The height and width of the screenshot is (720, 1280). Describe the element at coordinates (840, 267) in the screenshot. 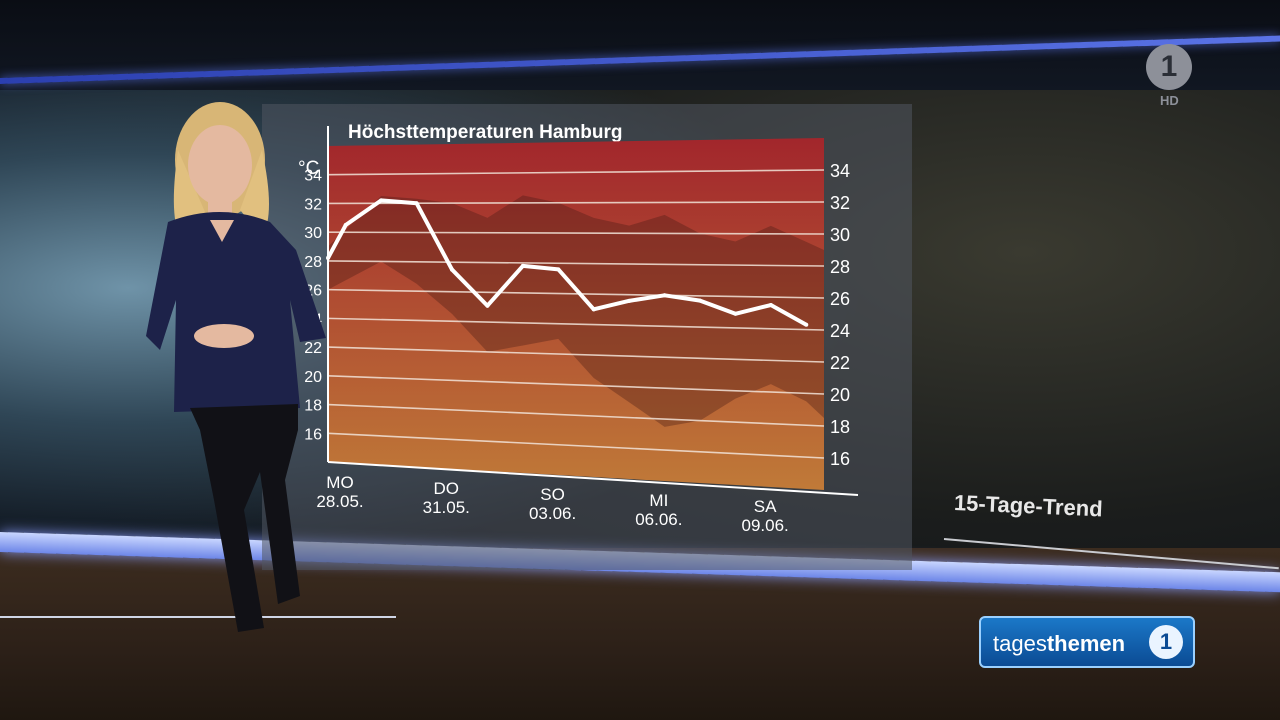

I see `y-tick-label-right: 28` at that location.